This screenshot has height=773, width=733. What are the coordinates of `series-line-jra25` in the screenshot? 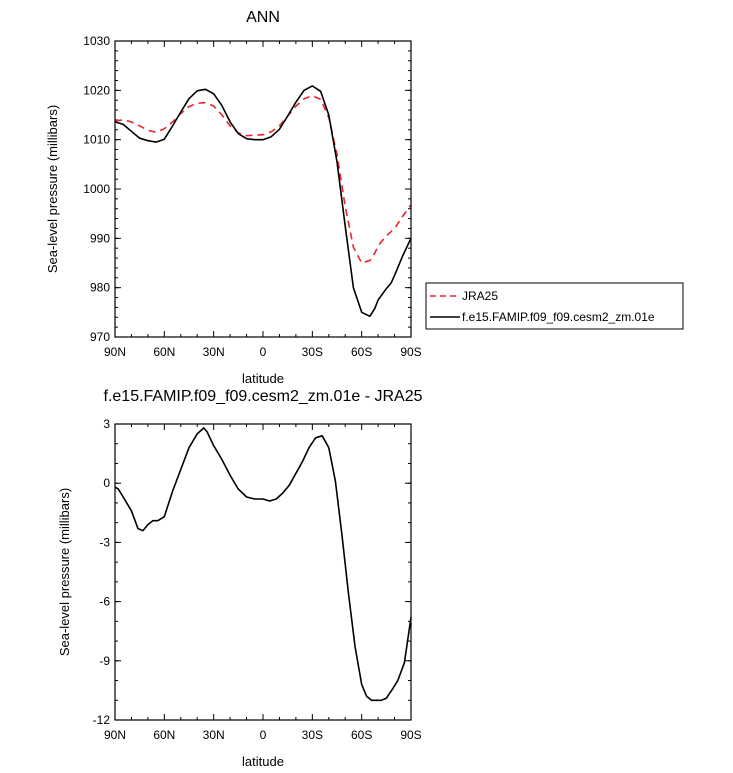 It's located at (263, 179).